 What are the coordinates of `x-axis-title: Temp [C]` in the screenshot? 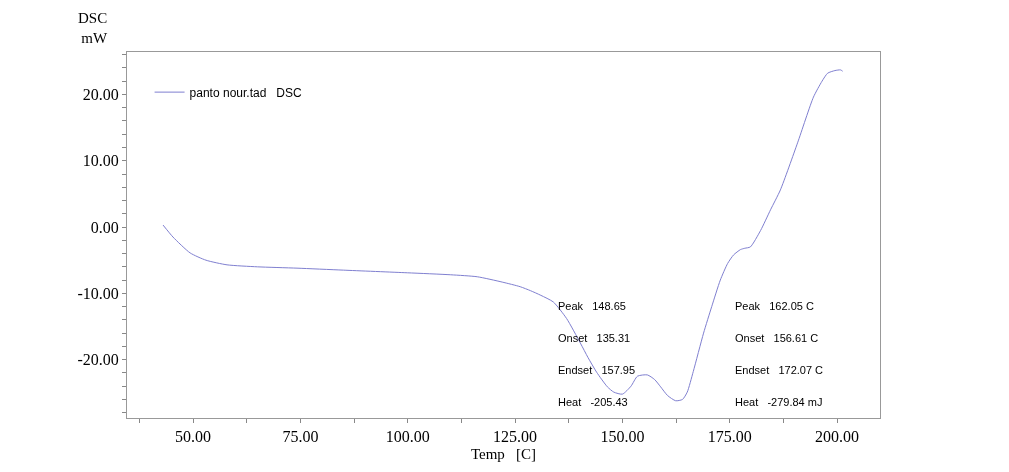 It's located at (503, 454).